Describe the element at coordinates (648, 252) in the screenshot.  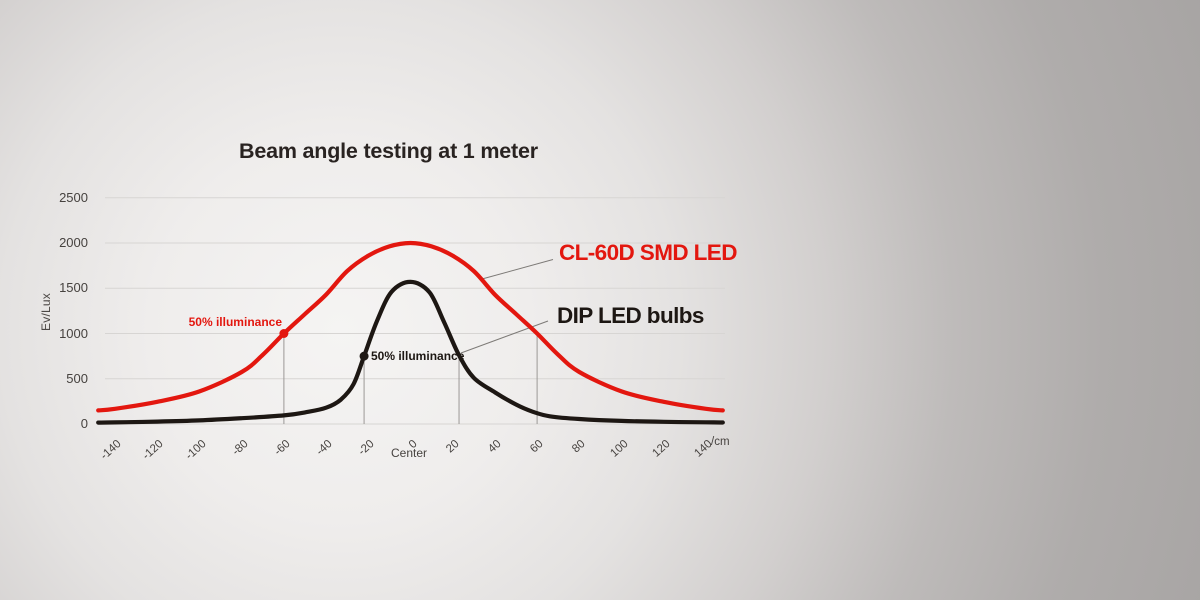
I see `legend-label-cl60d: CL-60D SMD LED` at that location.